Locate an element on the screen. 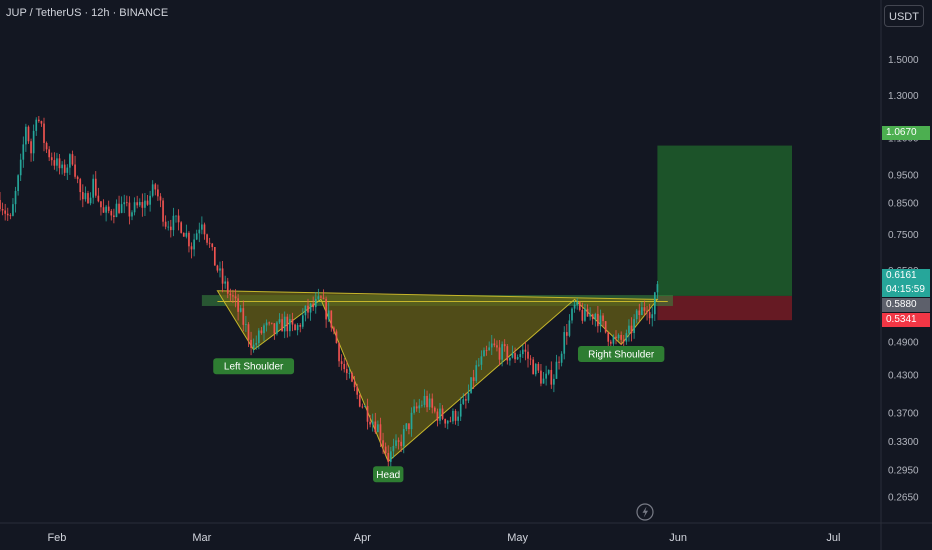  entry-price-tag: 0.5880 is located at coordinates (906, 305).